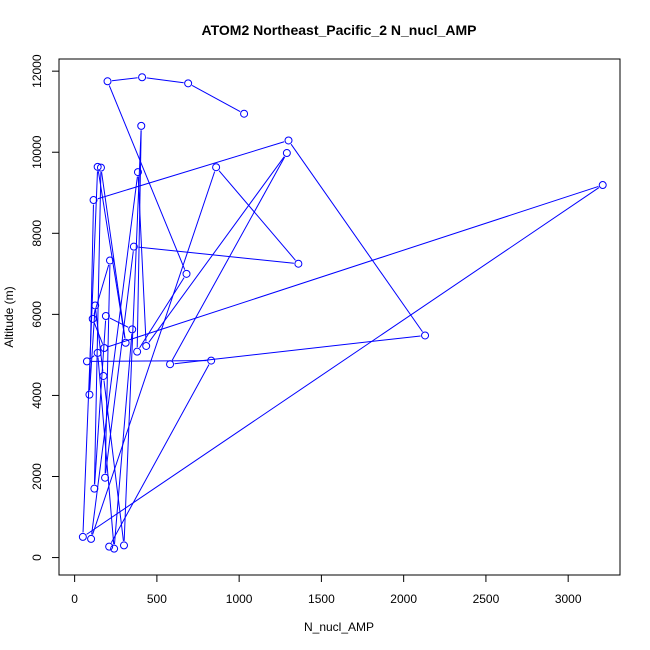 This screenshot has width=650, height=650. What do you see at coordinates (486, 599) in the screenshot?
I see `x-tick-label: 2500` at bounding box center [486, 599].